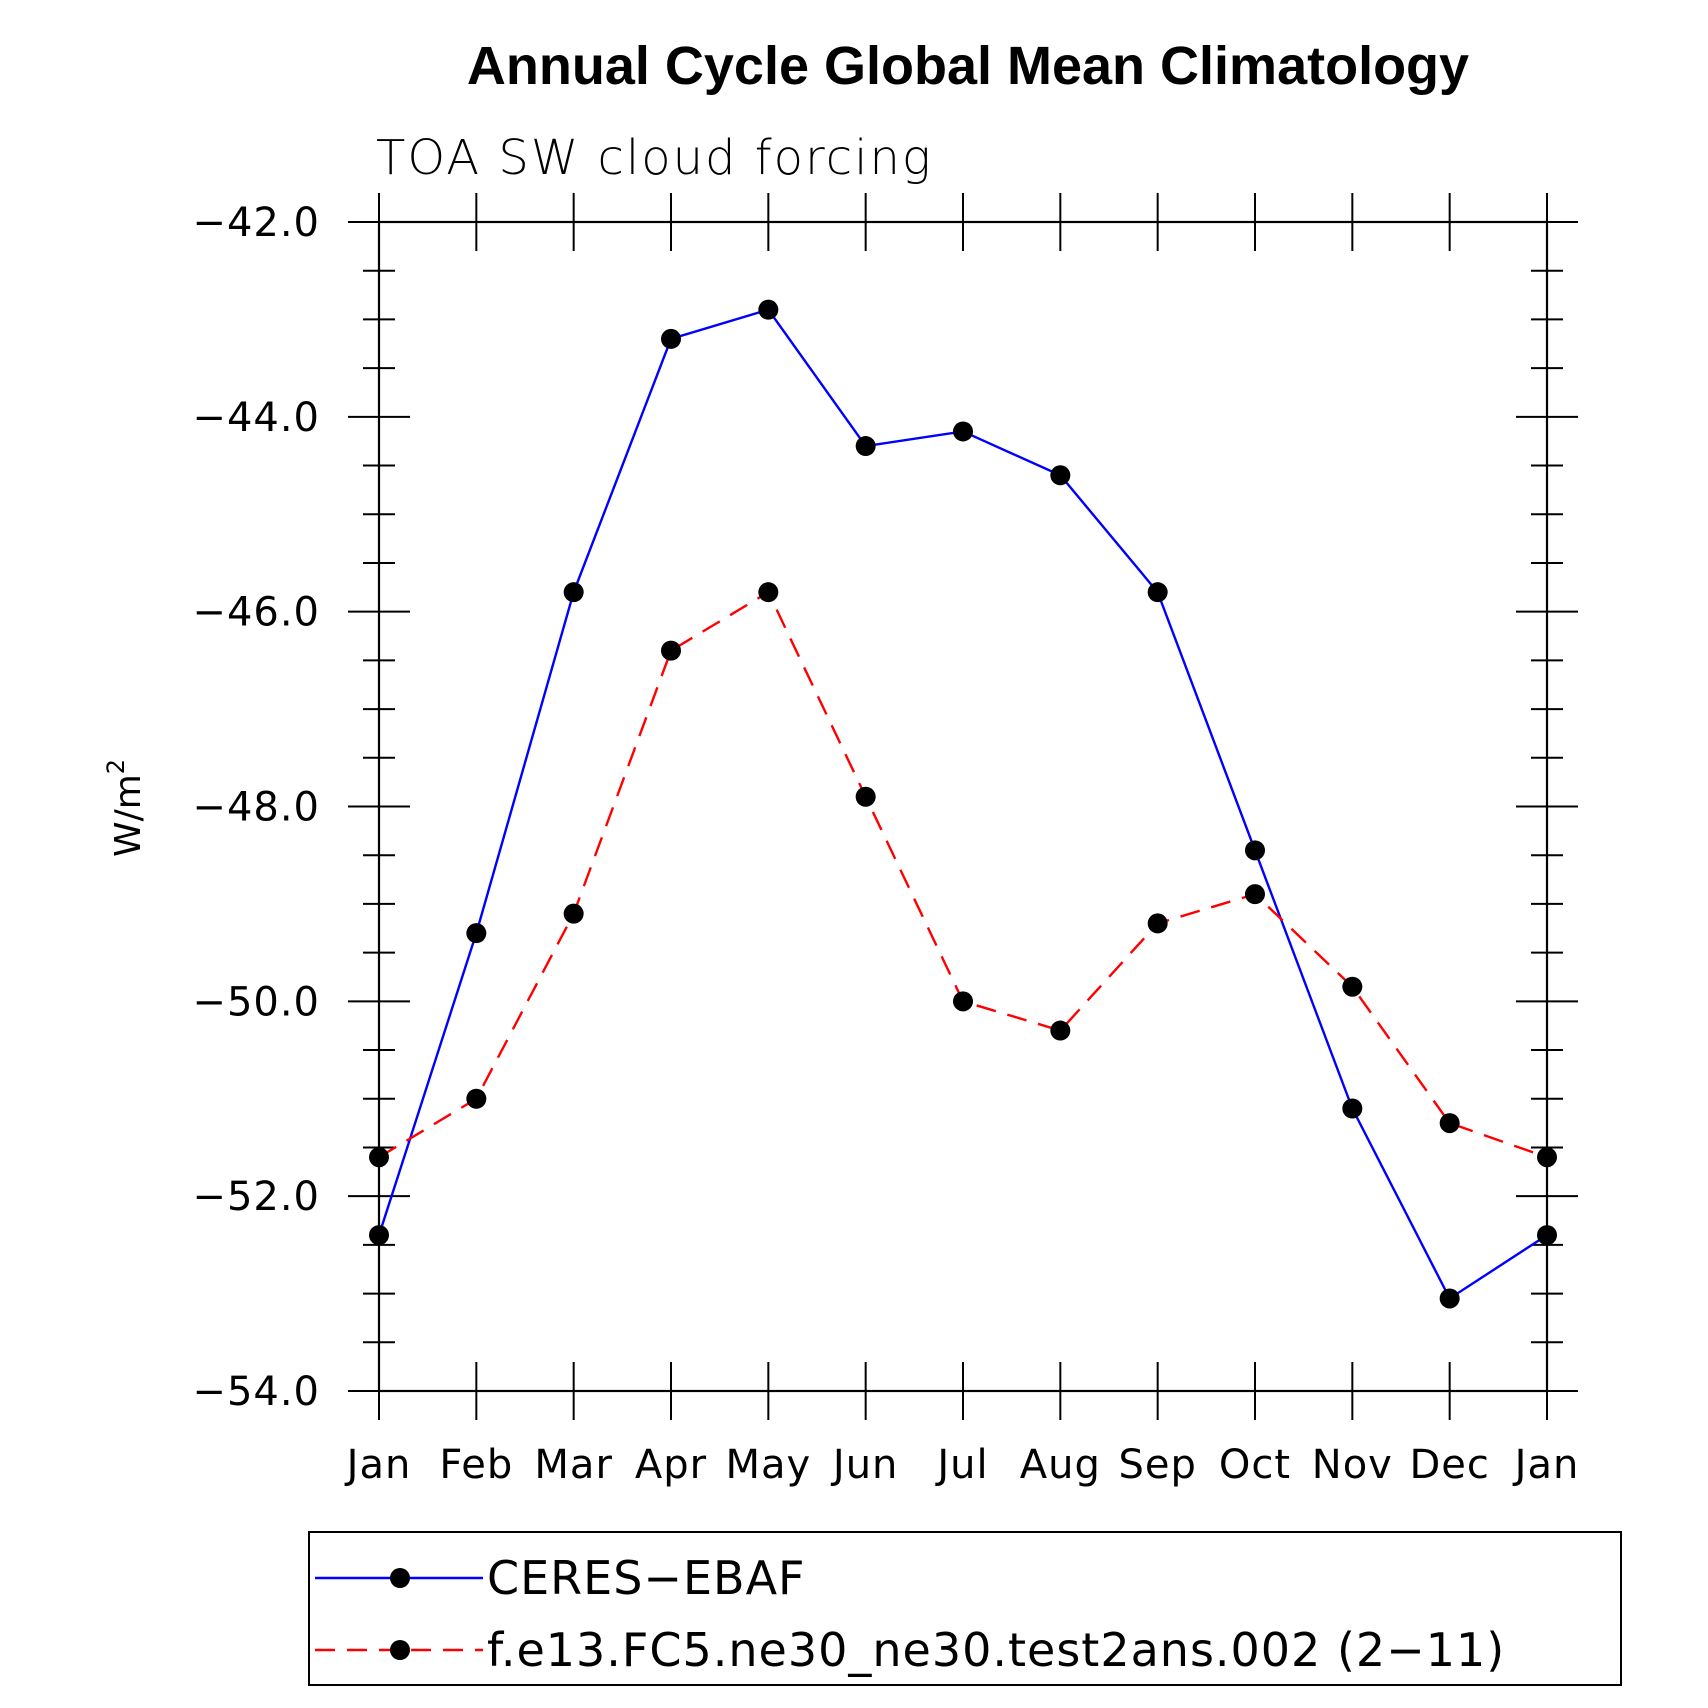  Describe the element at coordinates (116, 766) in the screenshot. I see `y-axis-label-exponent: 2` at that location.